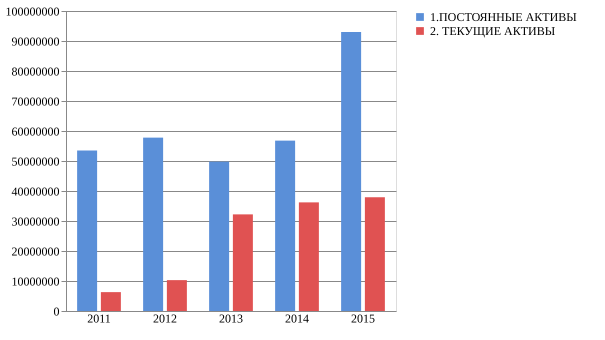 The width and height of the screenshot is (605, 340). Describe the element at coordinates (99, 319) in the screenshot. I see `x-tick-label: 2011` at that location.